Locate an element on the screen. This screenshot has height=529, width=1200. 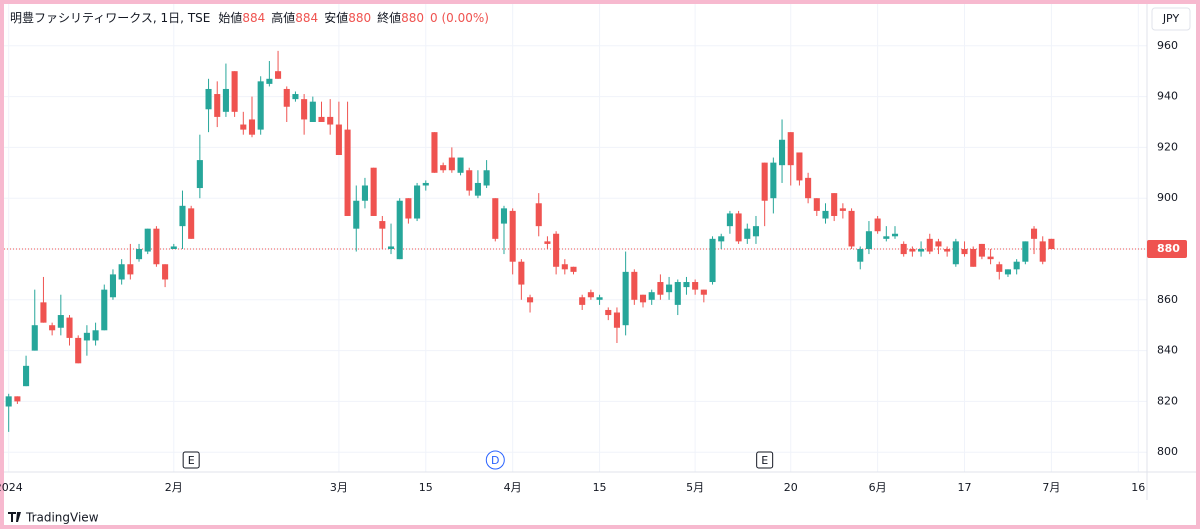
x-tick-label: 20 is located at coordinates (791, 487).